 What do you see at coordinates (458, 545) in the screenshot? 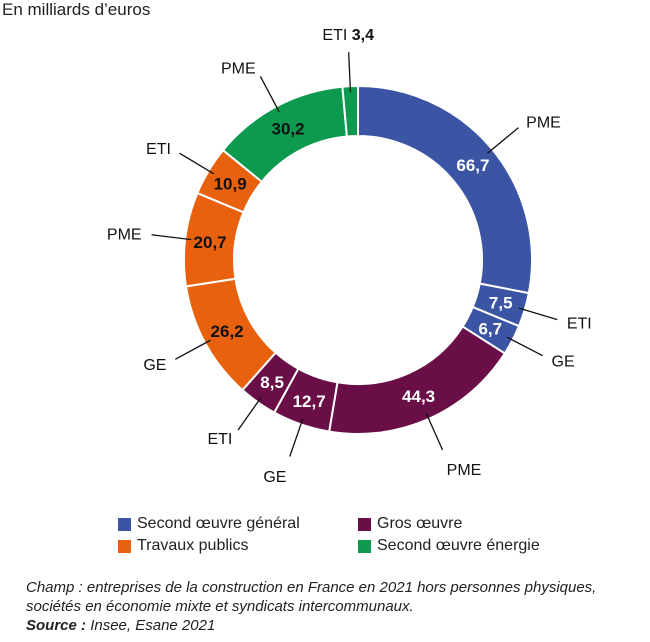
I see `legend-label: Second œuvre énergie` at bounding box center [458, 545].